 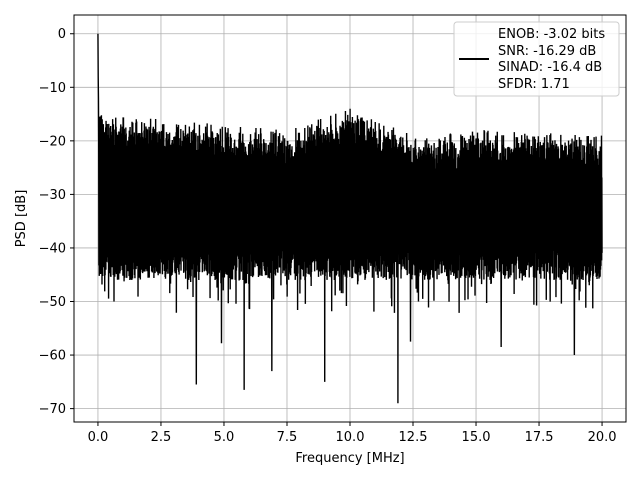 I want to click on x-tick-label: 15.0, so click(x=476, y=437).